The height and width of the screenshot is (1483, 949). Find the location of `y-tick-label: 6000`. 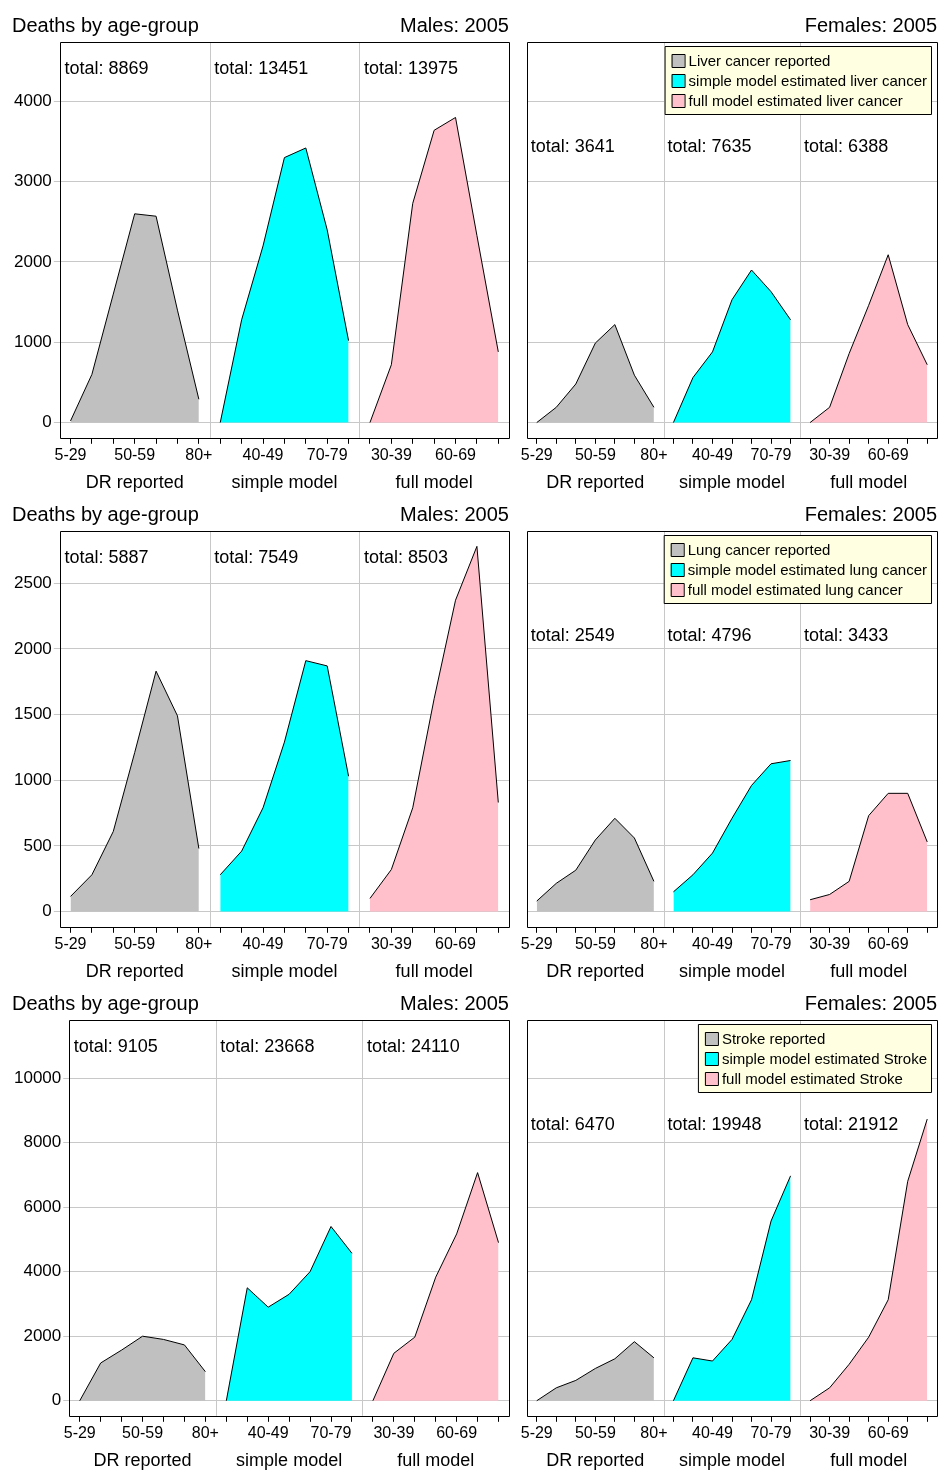

y-tick-label: 6000 is located at coordinates (42, 1206).